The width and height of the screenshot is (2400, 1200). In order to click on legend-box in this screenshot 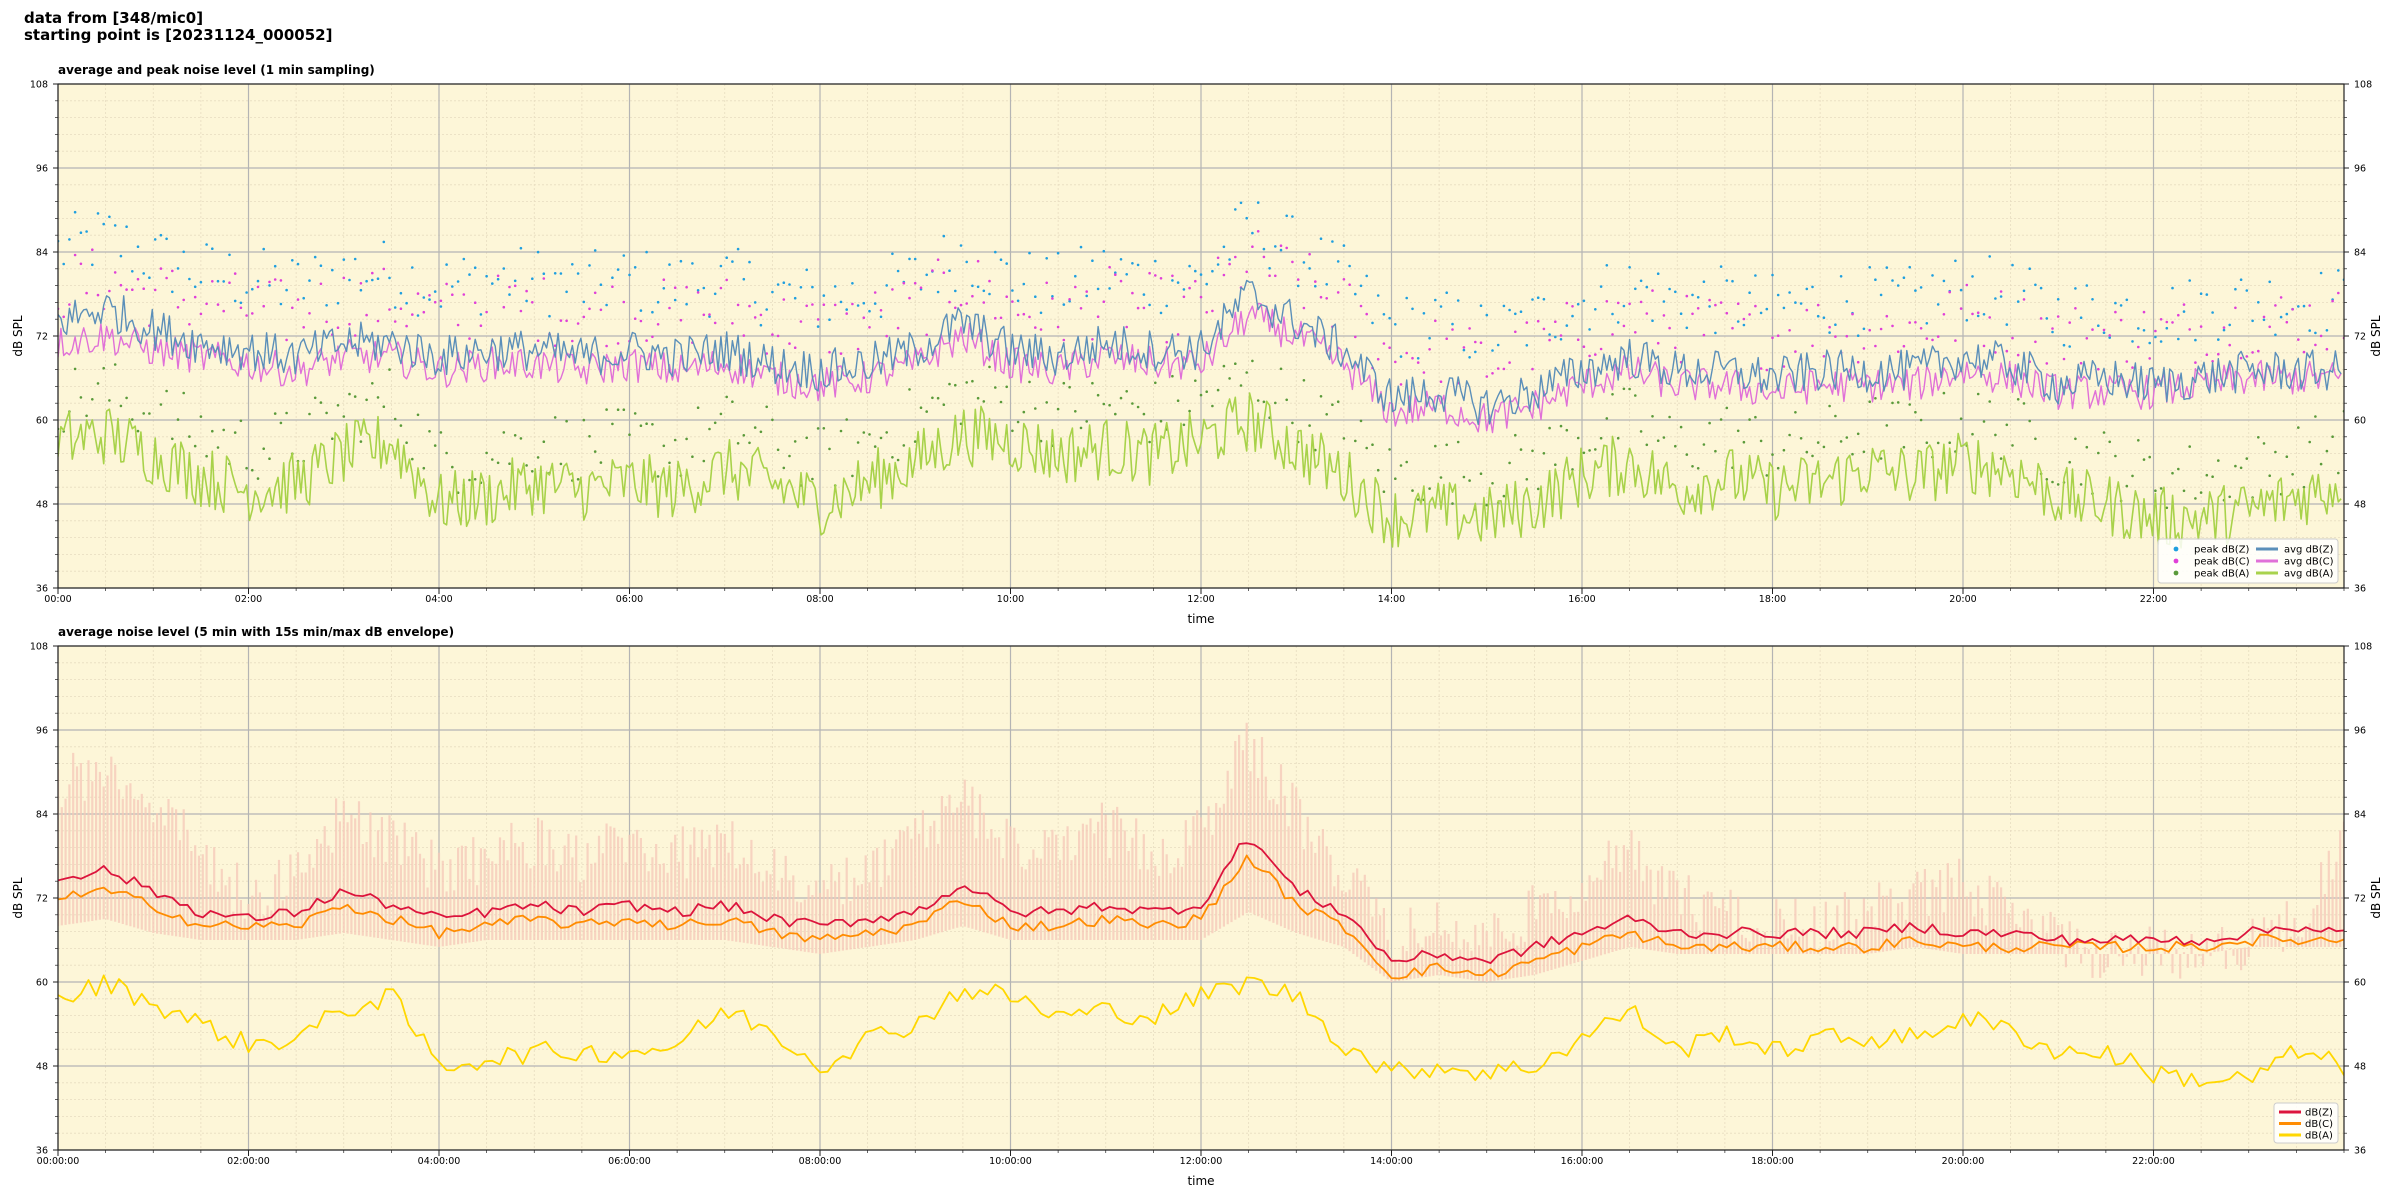, I will do `click(2248, 561)`.